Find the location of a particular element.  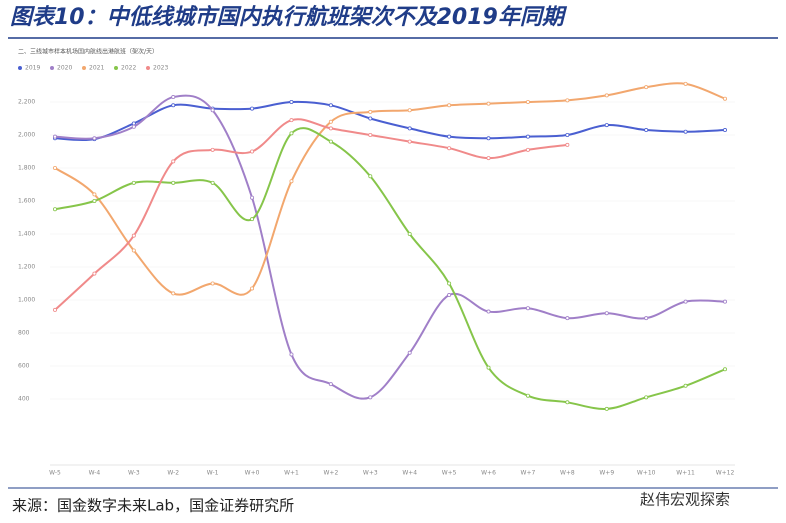

y-tick-label: 1,600 is located at coordinates (26, 201).